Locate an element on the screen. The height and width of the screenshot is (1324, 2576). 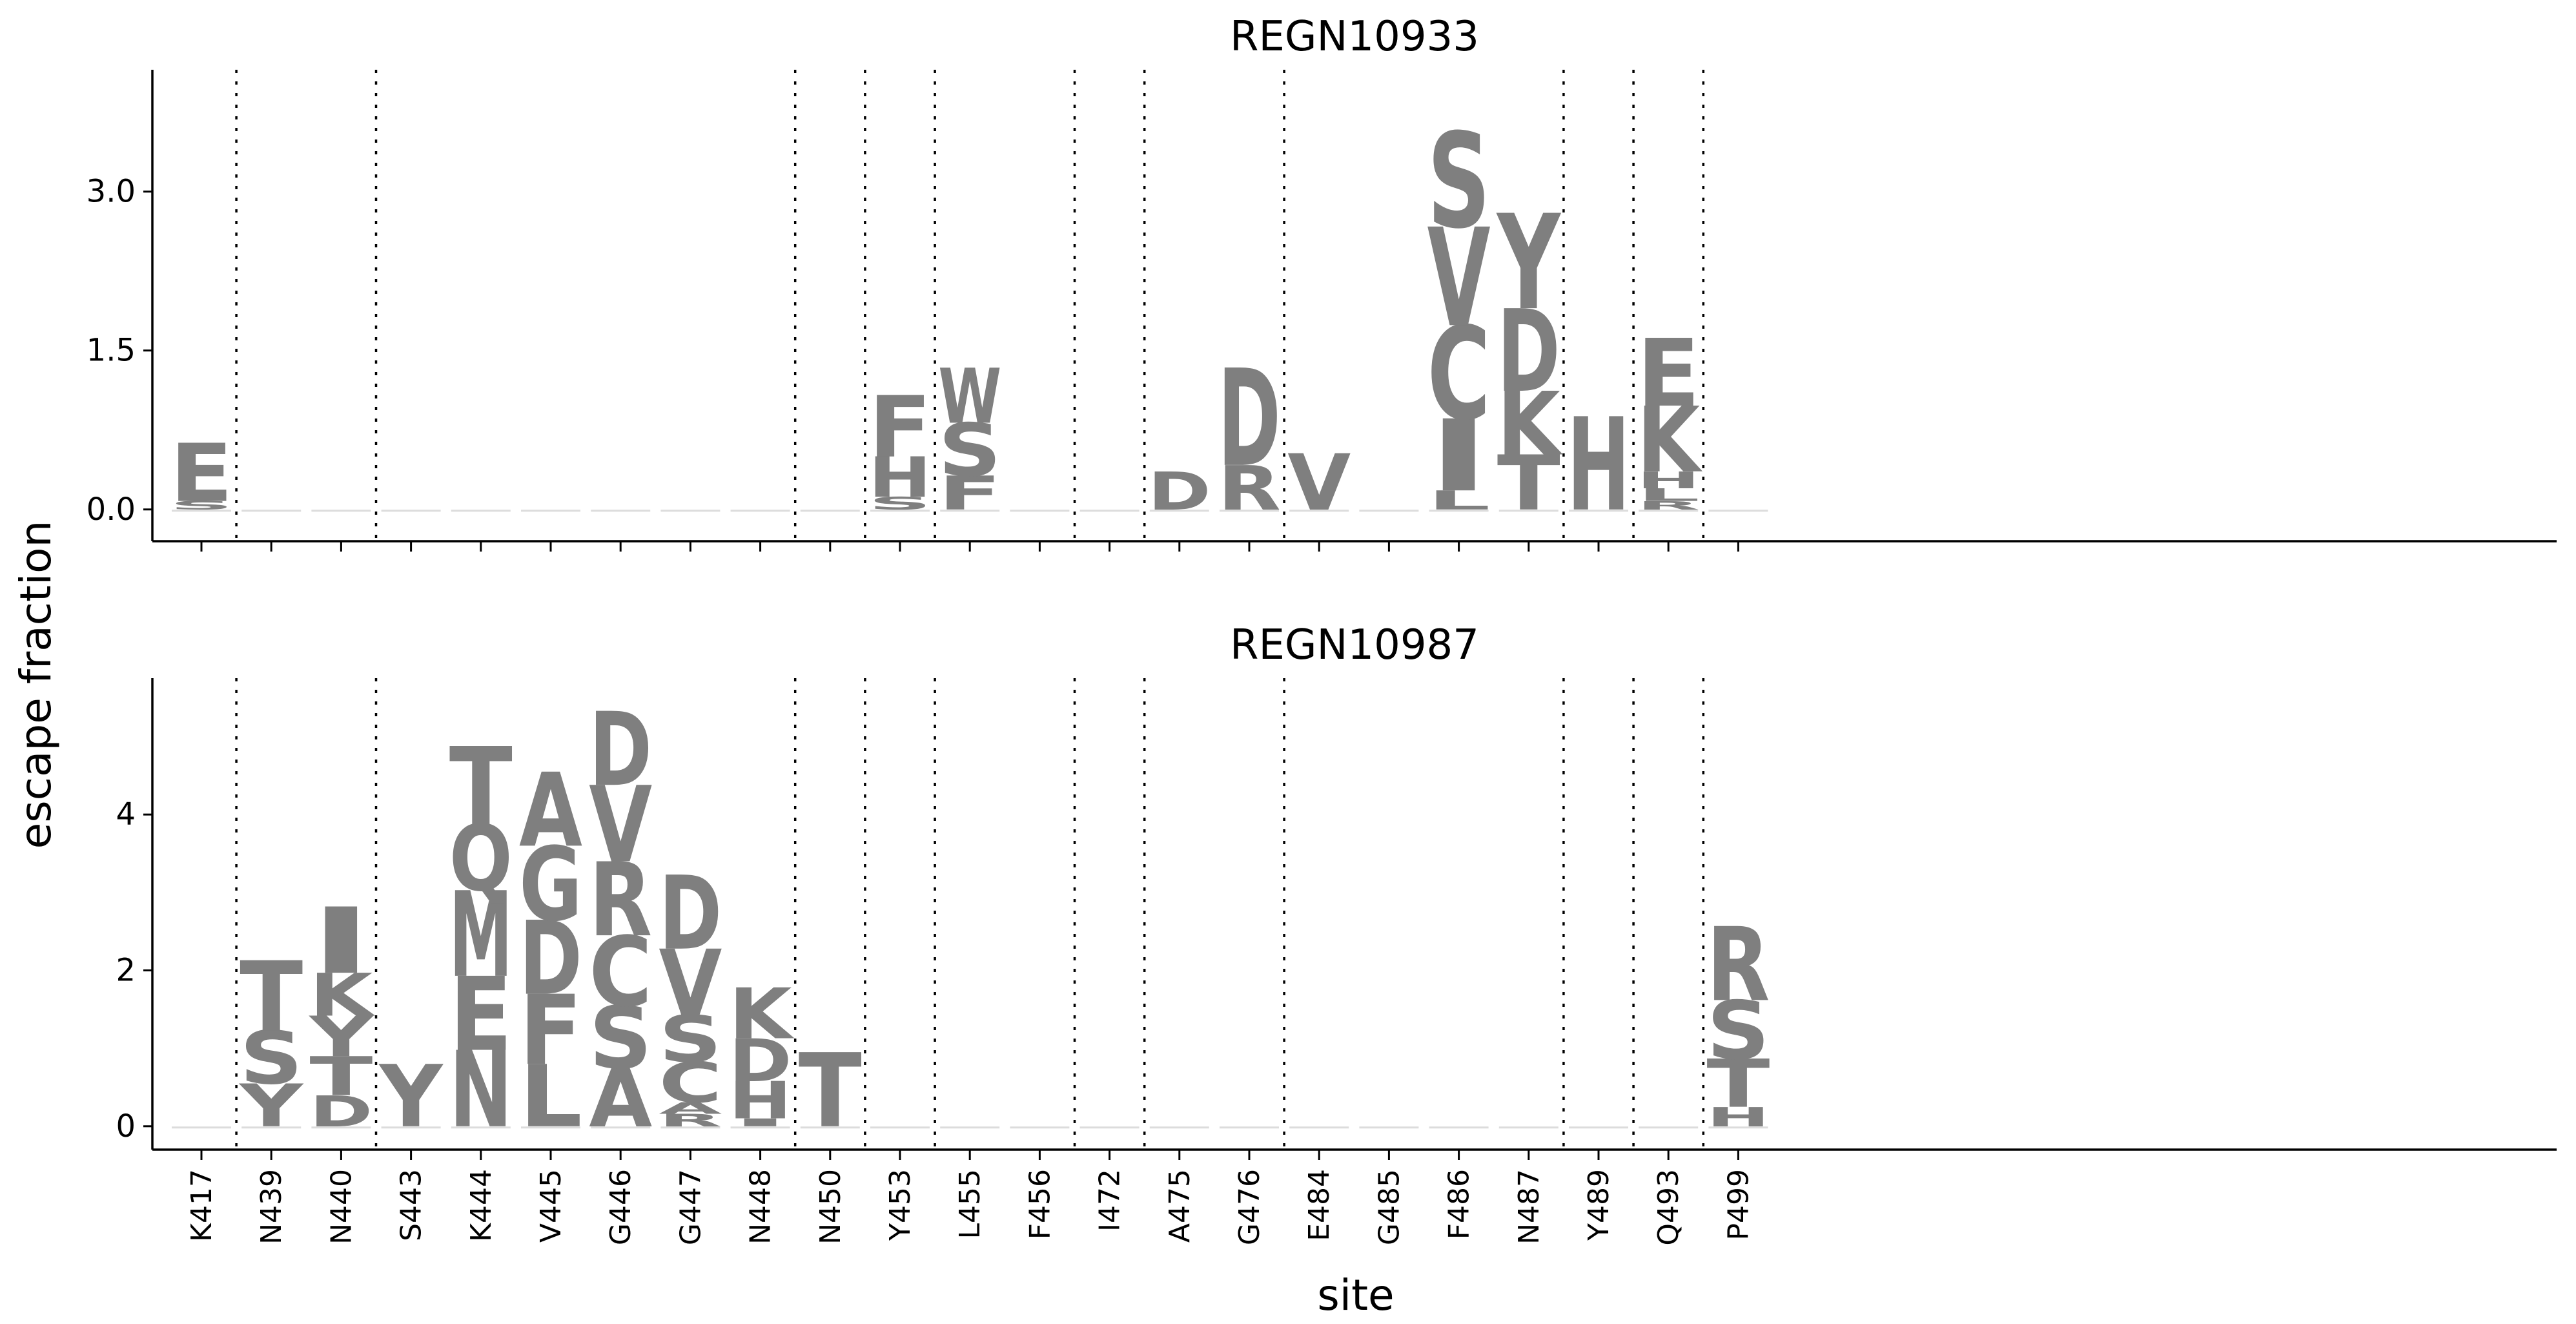
site-label-L455: L455 is located at coordinates (970, 1204).